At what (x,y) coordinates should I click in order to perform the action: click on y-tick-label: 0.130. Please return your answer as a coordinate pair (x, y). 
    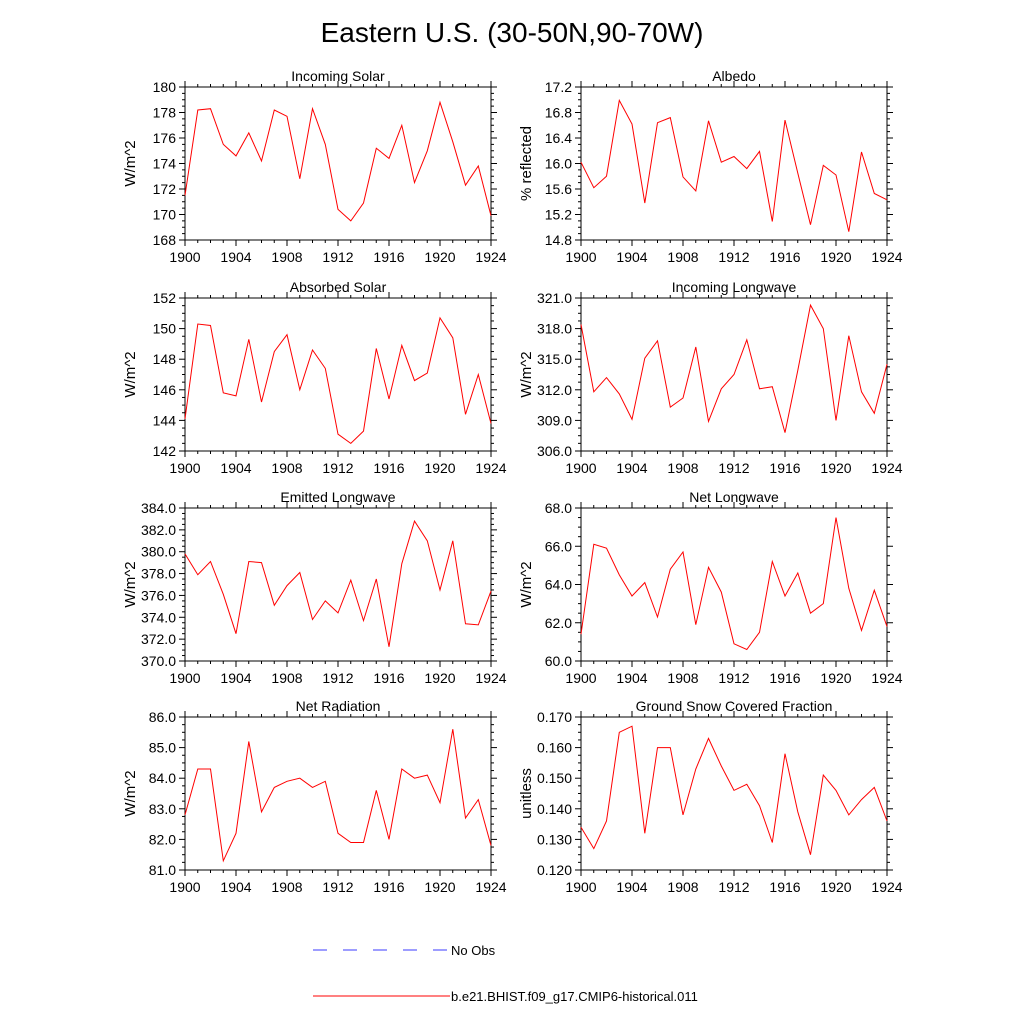
    Looking at the image, I should click on (554, 839).